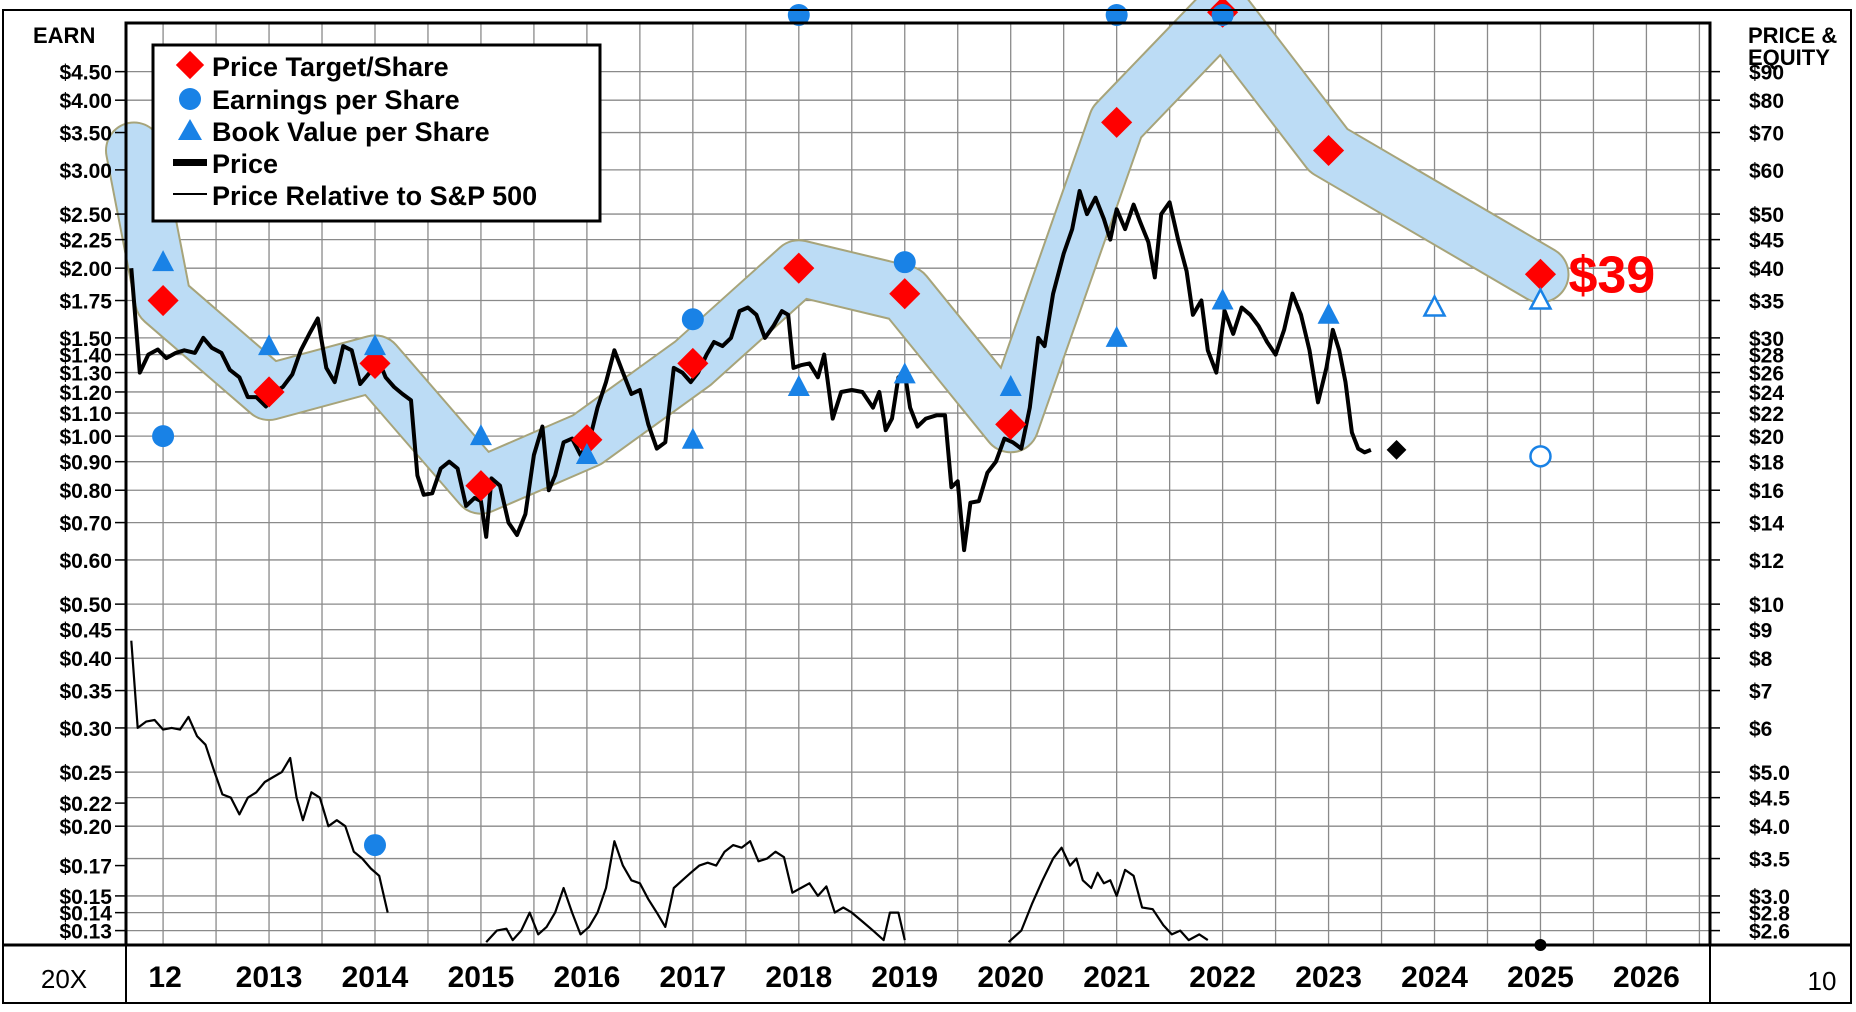 This screenshot has height=1012, width=1856. What do you see at coordinates (85, 773) in the screenshot?
I see `left-tick-label: $0.25` at bounding box center [85, 773].